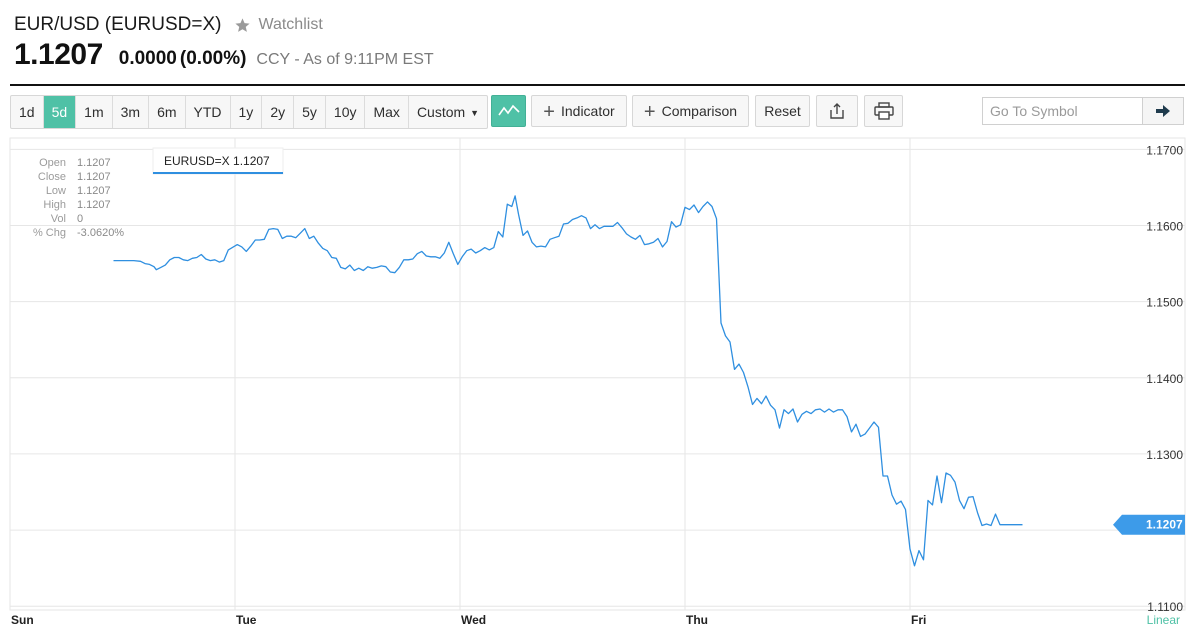 This screenshot has height=640, width=1203. I want to click on reset-button: Reset, so click(782, 111).